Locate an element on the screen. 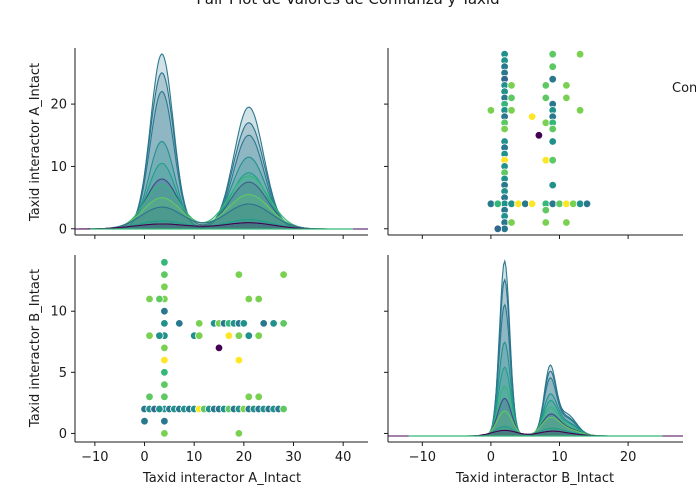 The height and width of the screenshot is (500, 696). aa-ytick-label: 0 is located at coordinates (63, 229).